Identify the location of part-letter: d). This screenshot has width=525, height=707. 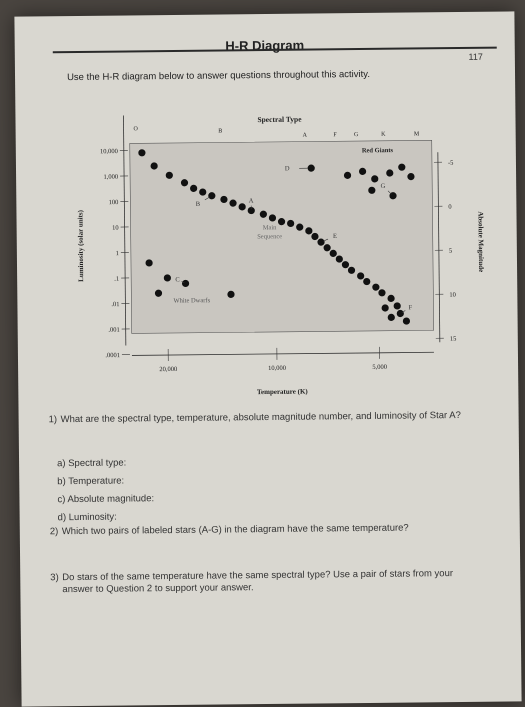
(62, 517).